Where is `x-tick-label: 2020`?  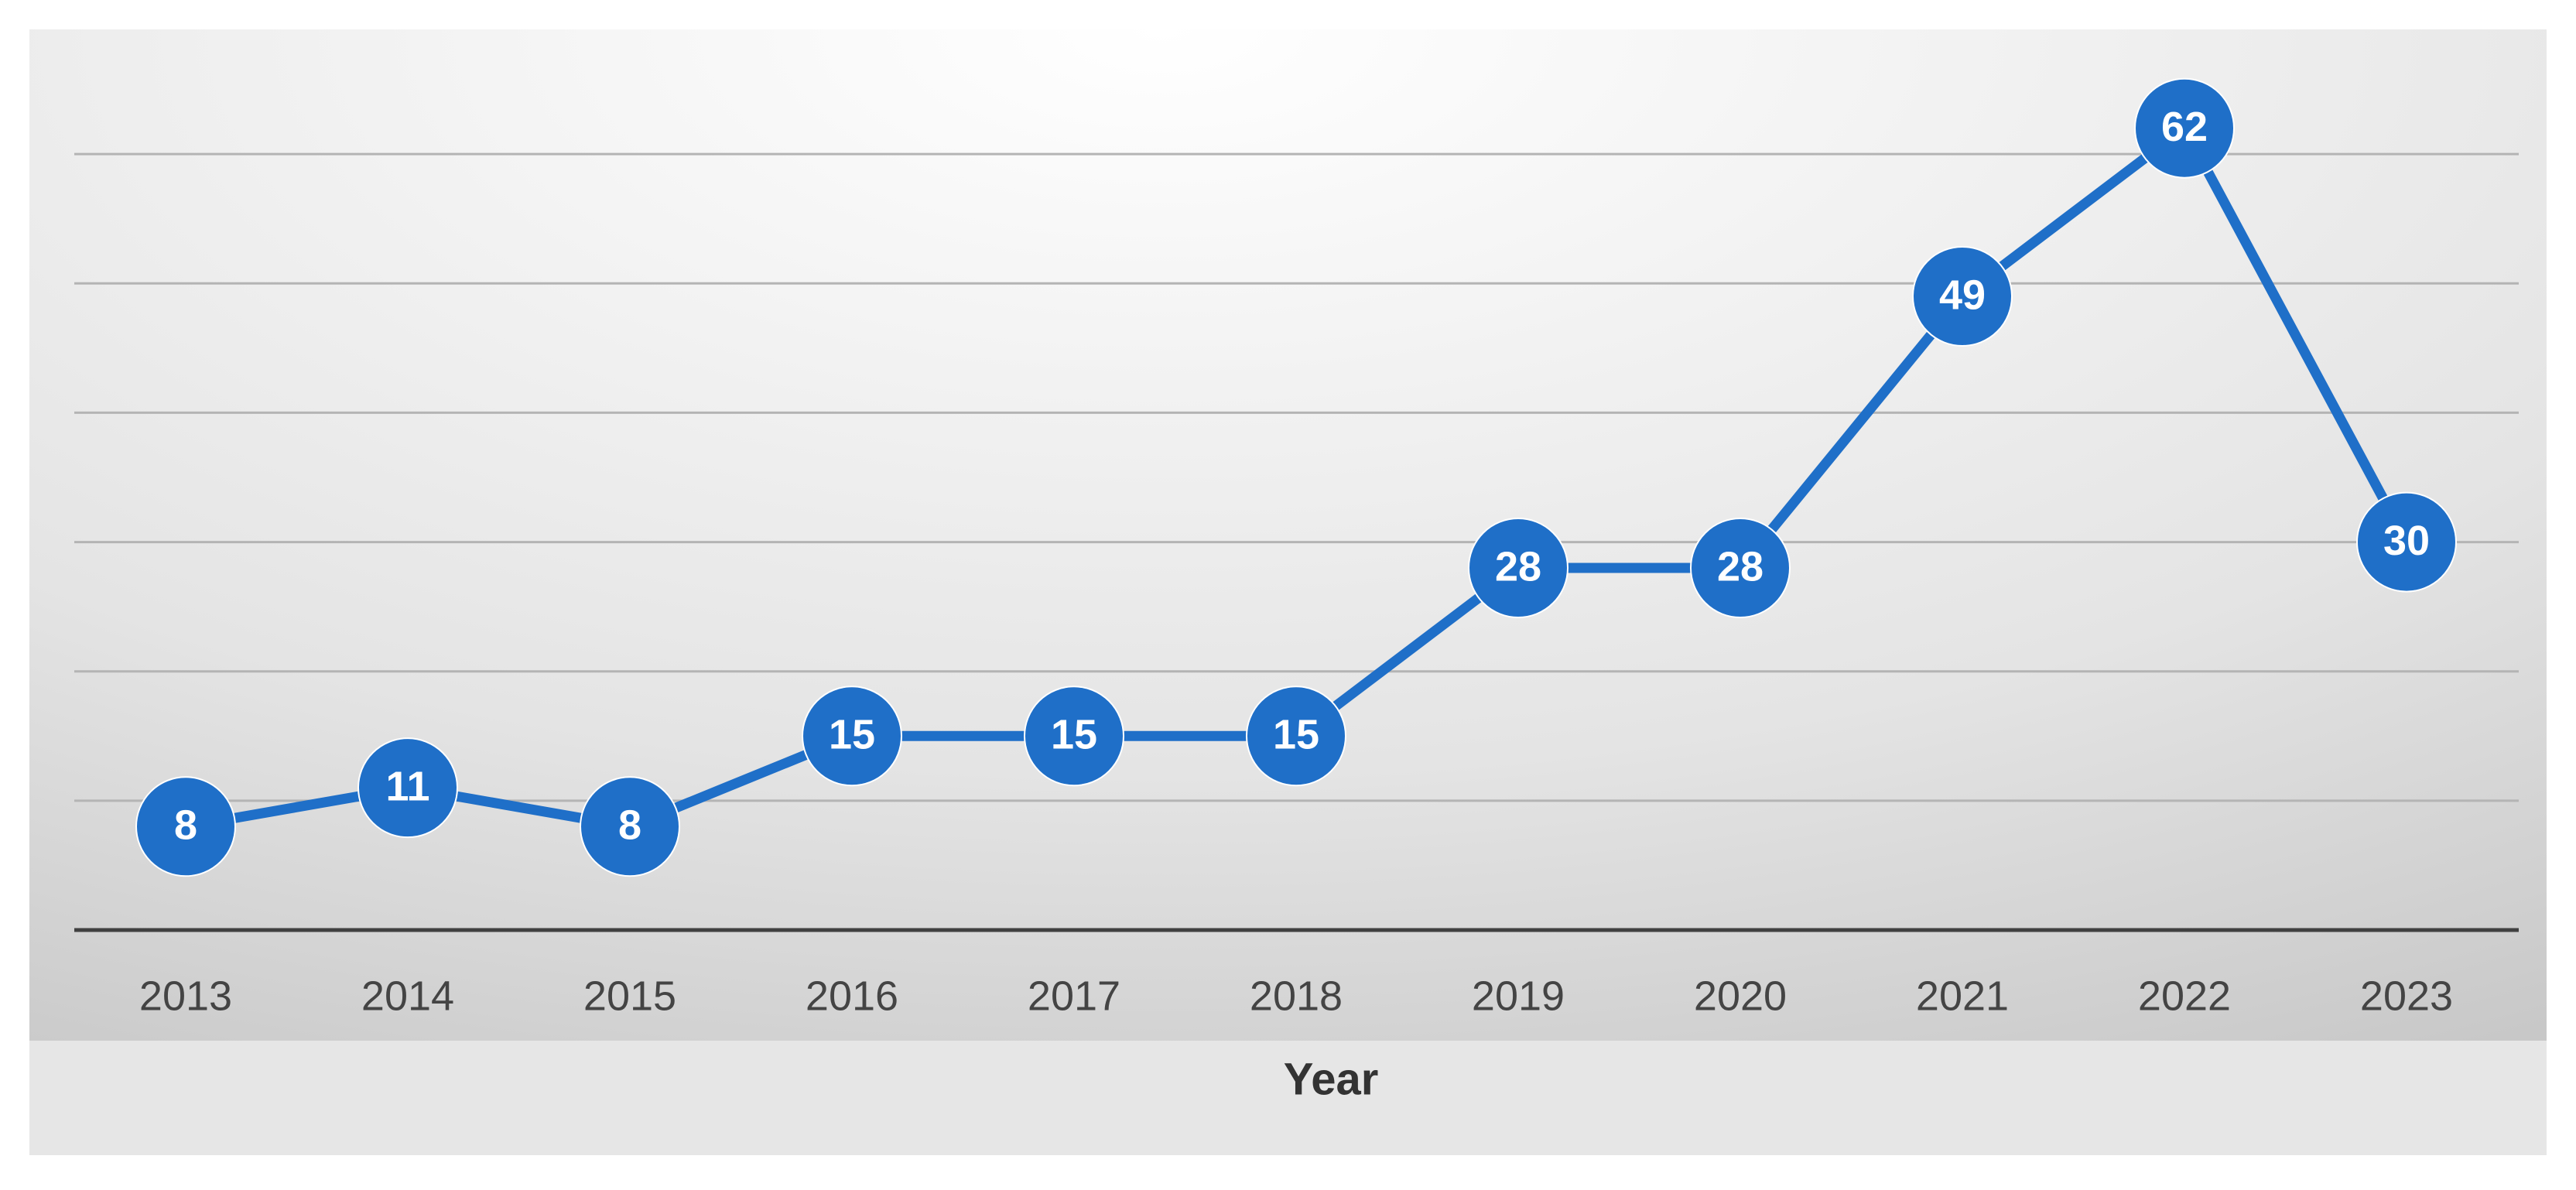
x-tick-label: 2020 is located at coordinates (1741, 996).